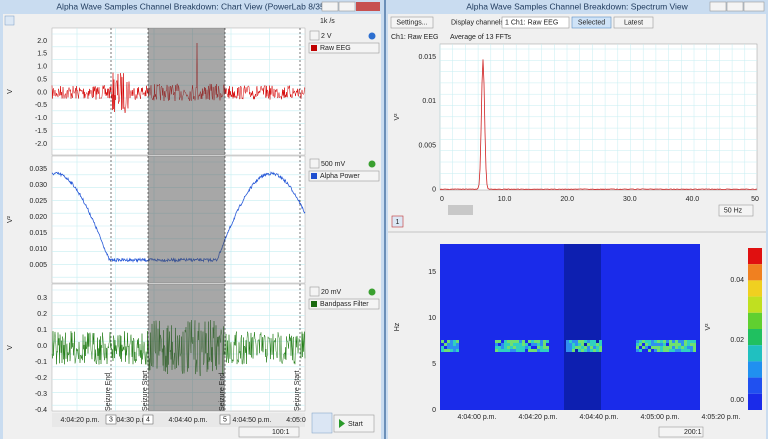  I want to click on page-tab-label: 1, so click(398, 222).